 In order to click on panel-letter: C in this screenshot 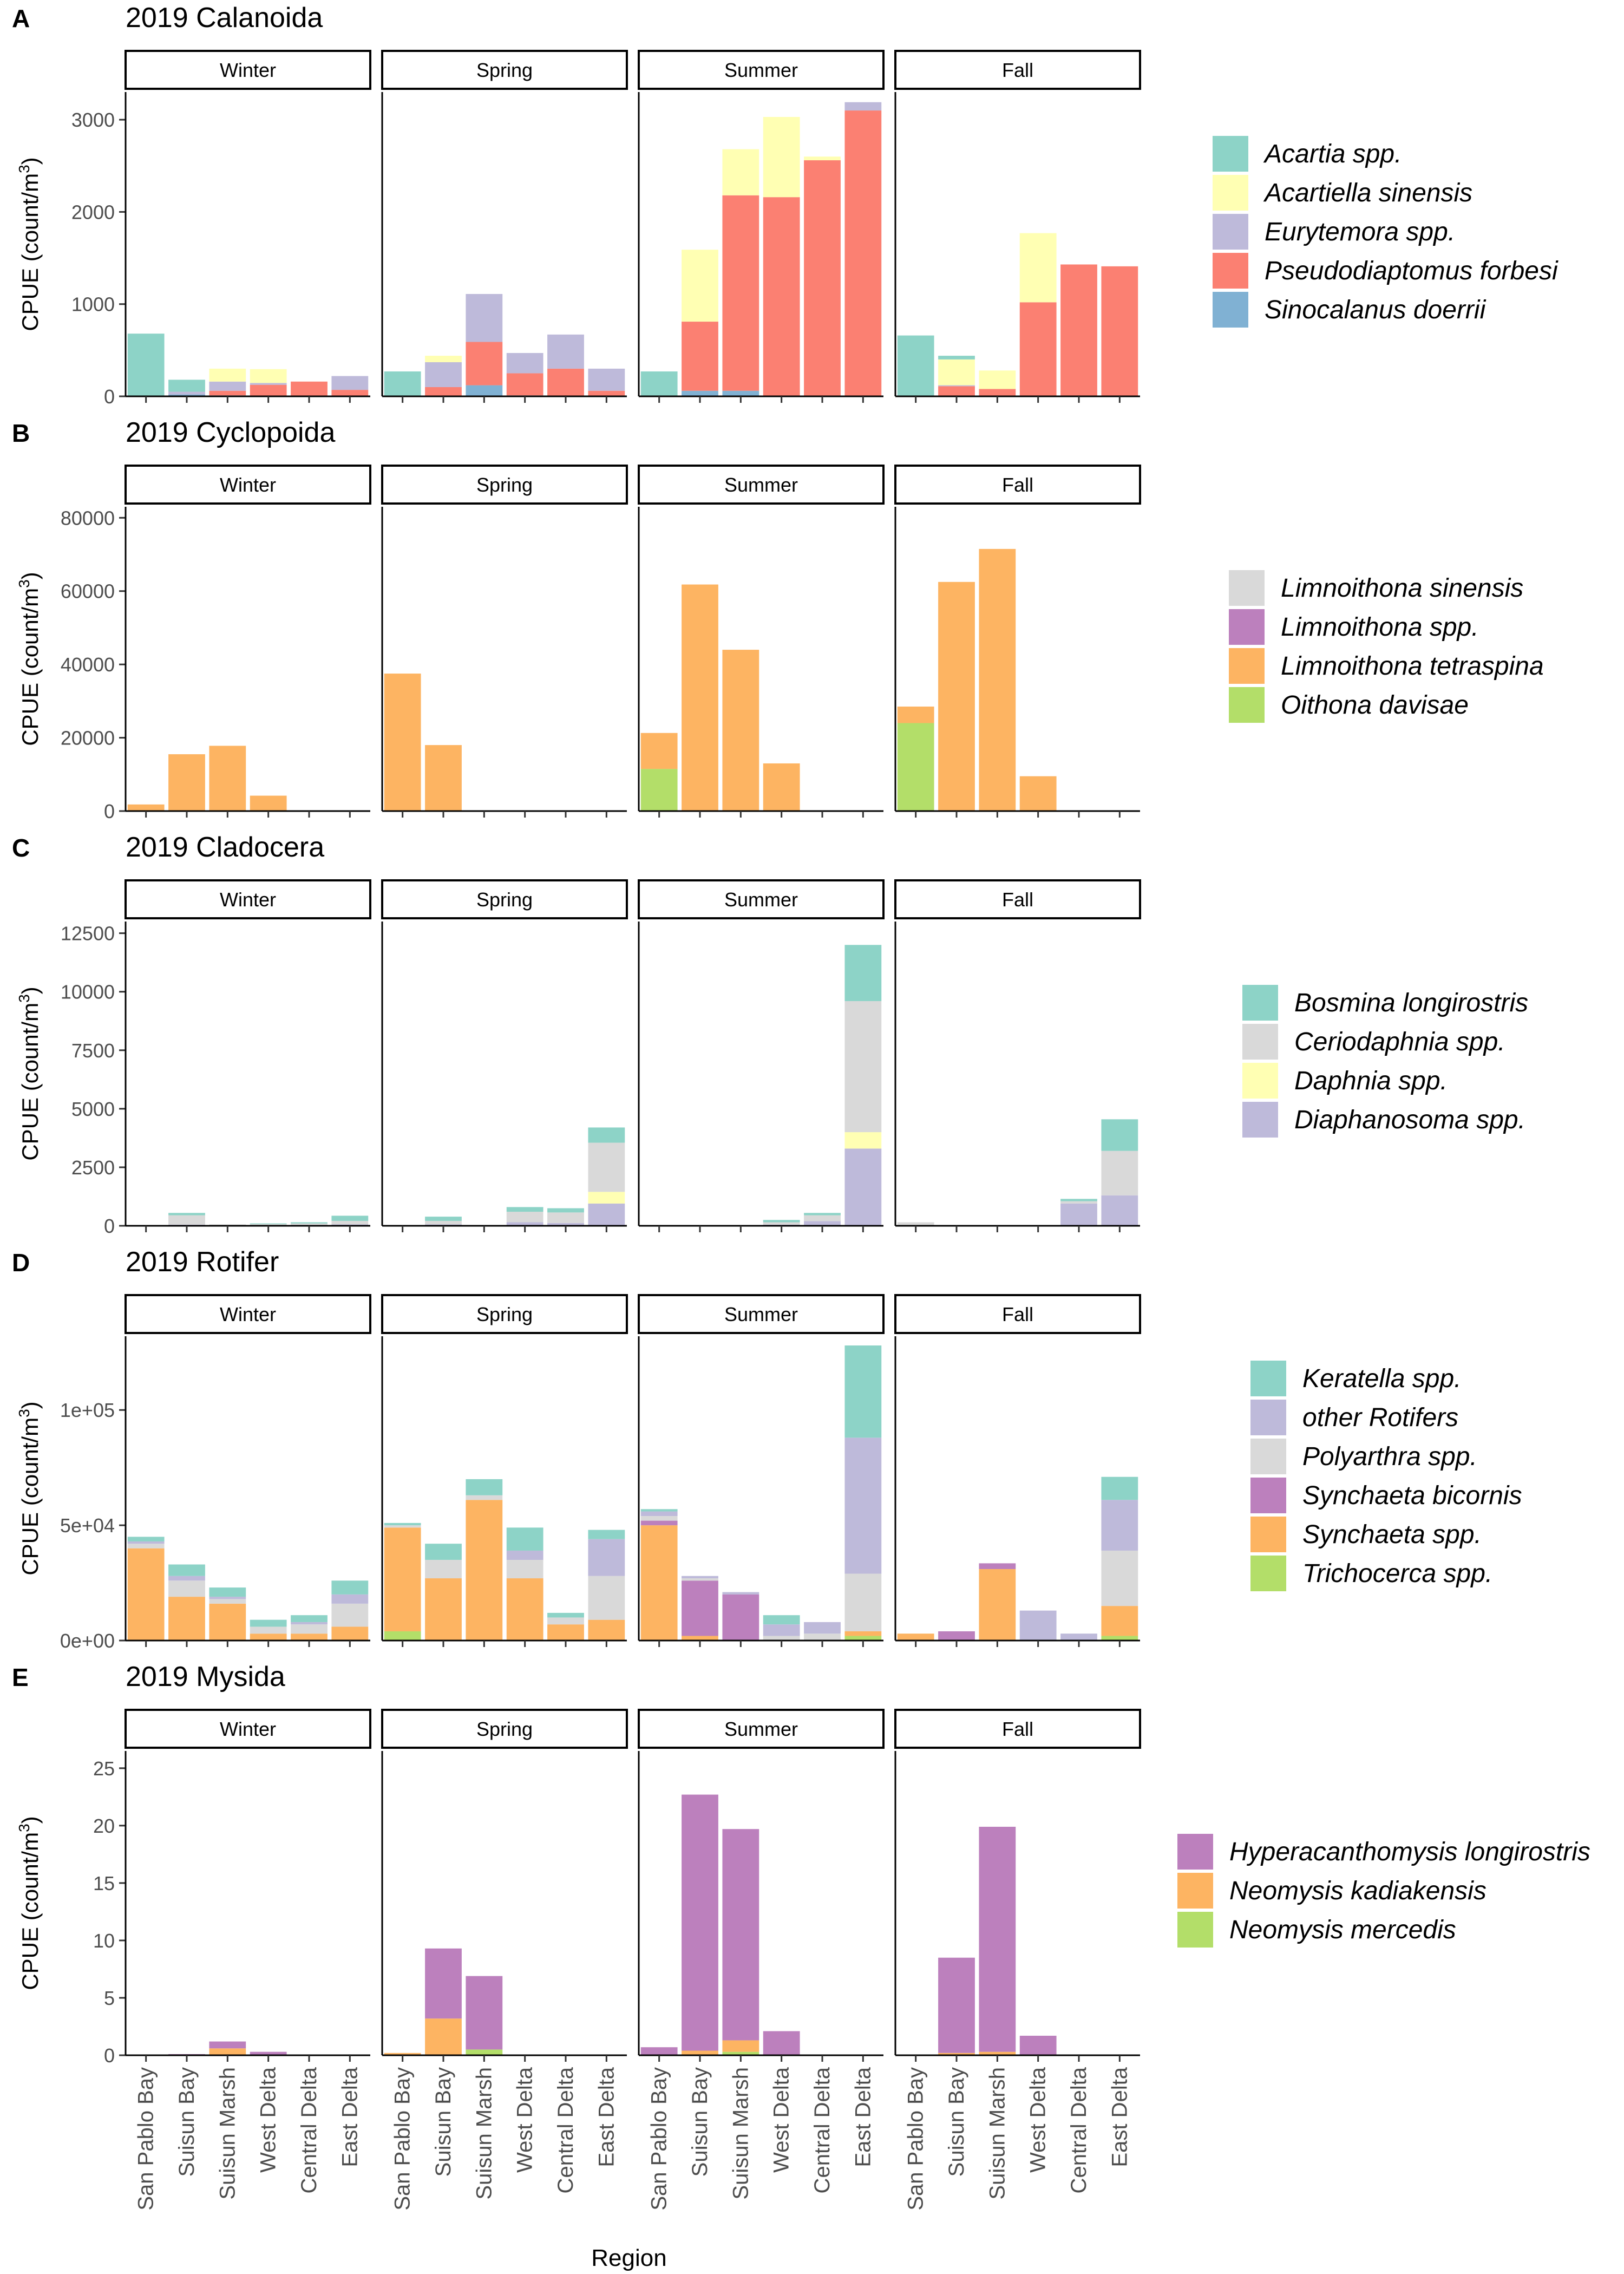, I will do `click(21, 848)`.